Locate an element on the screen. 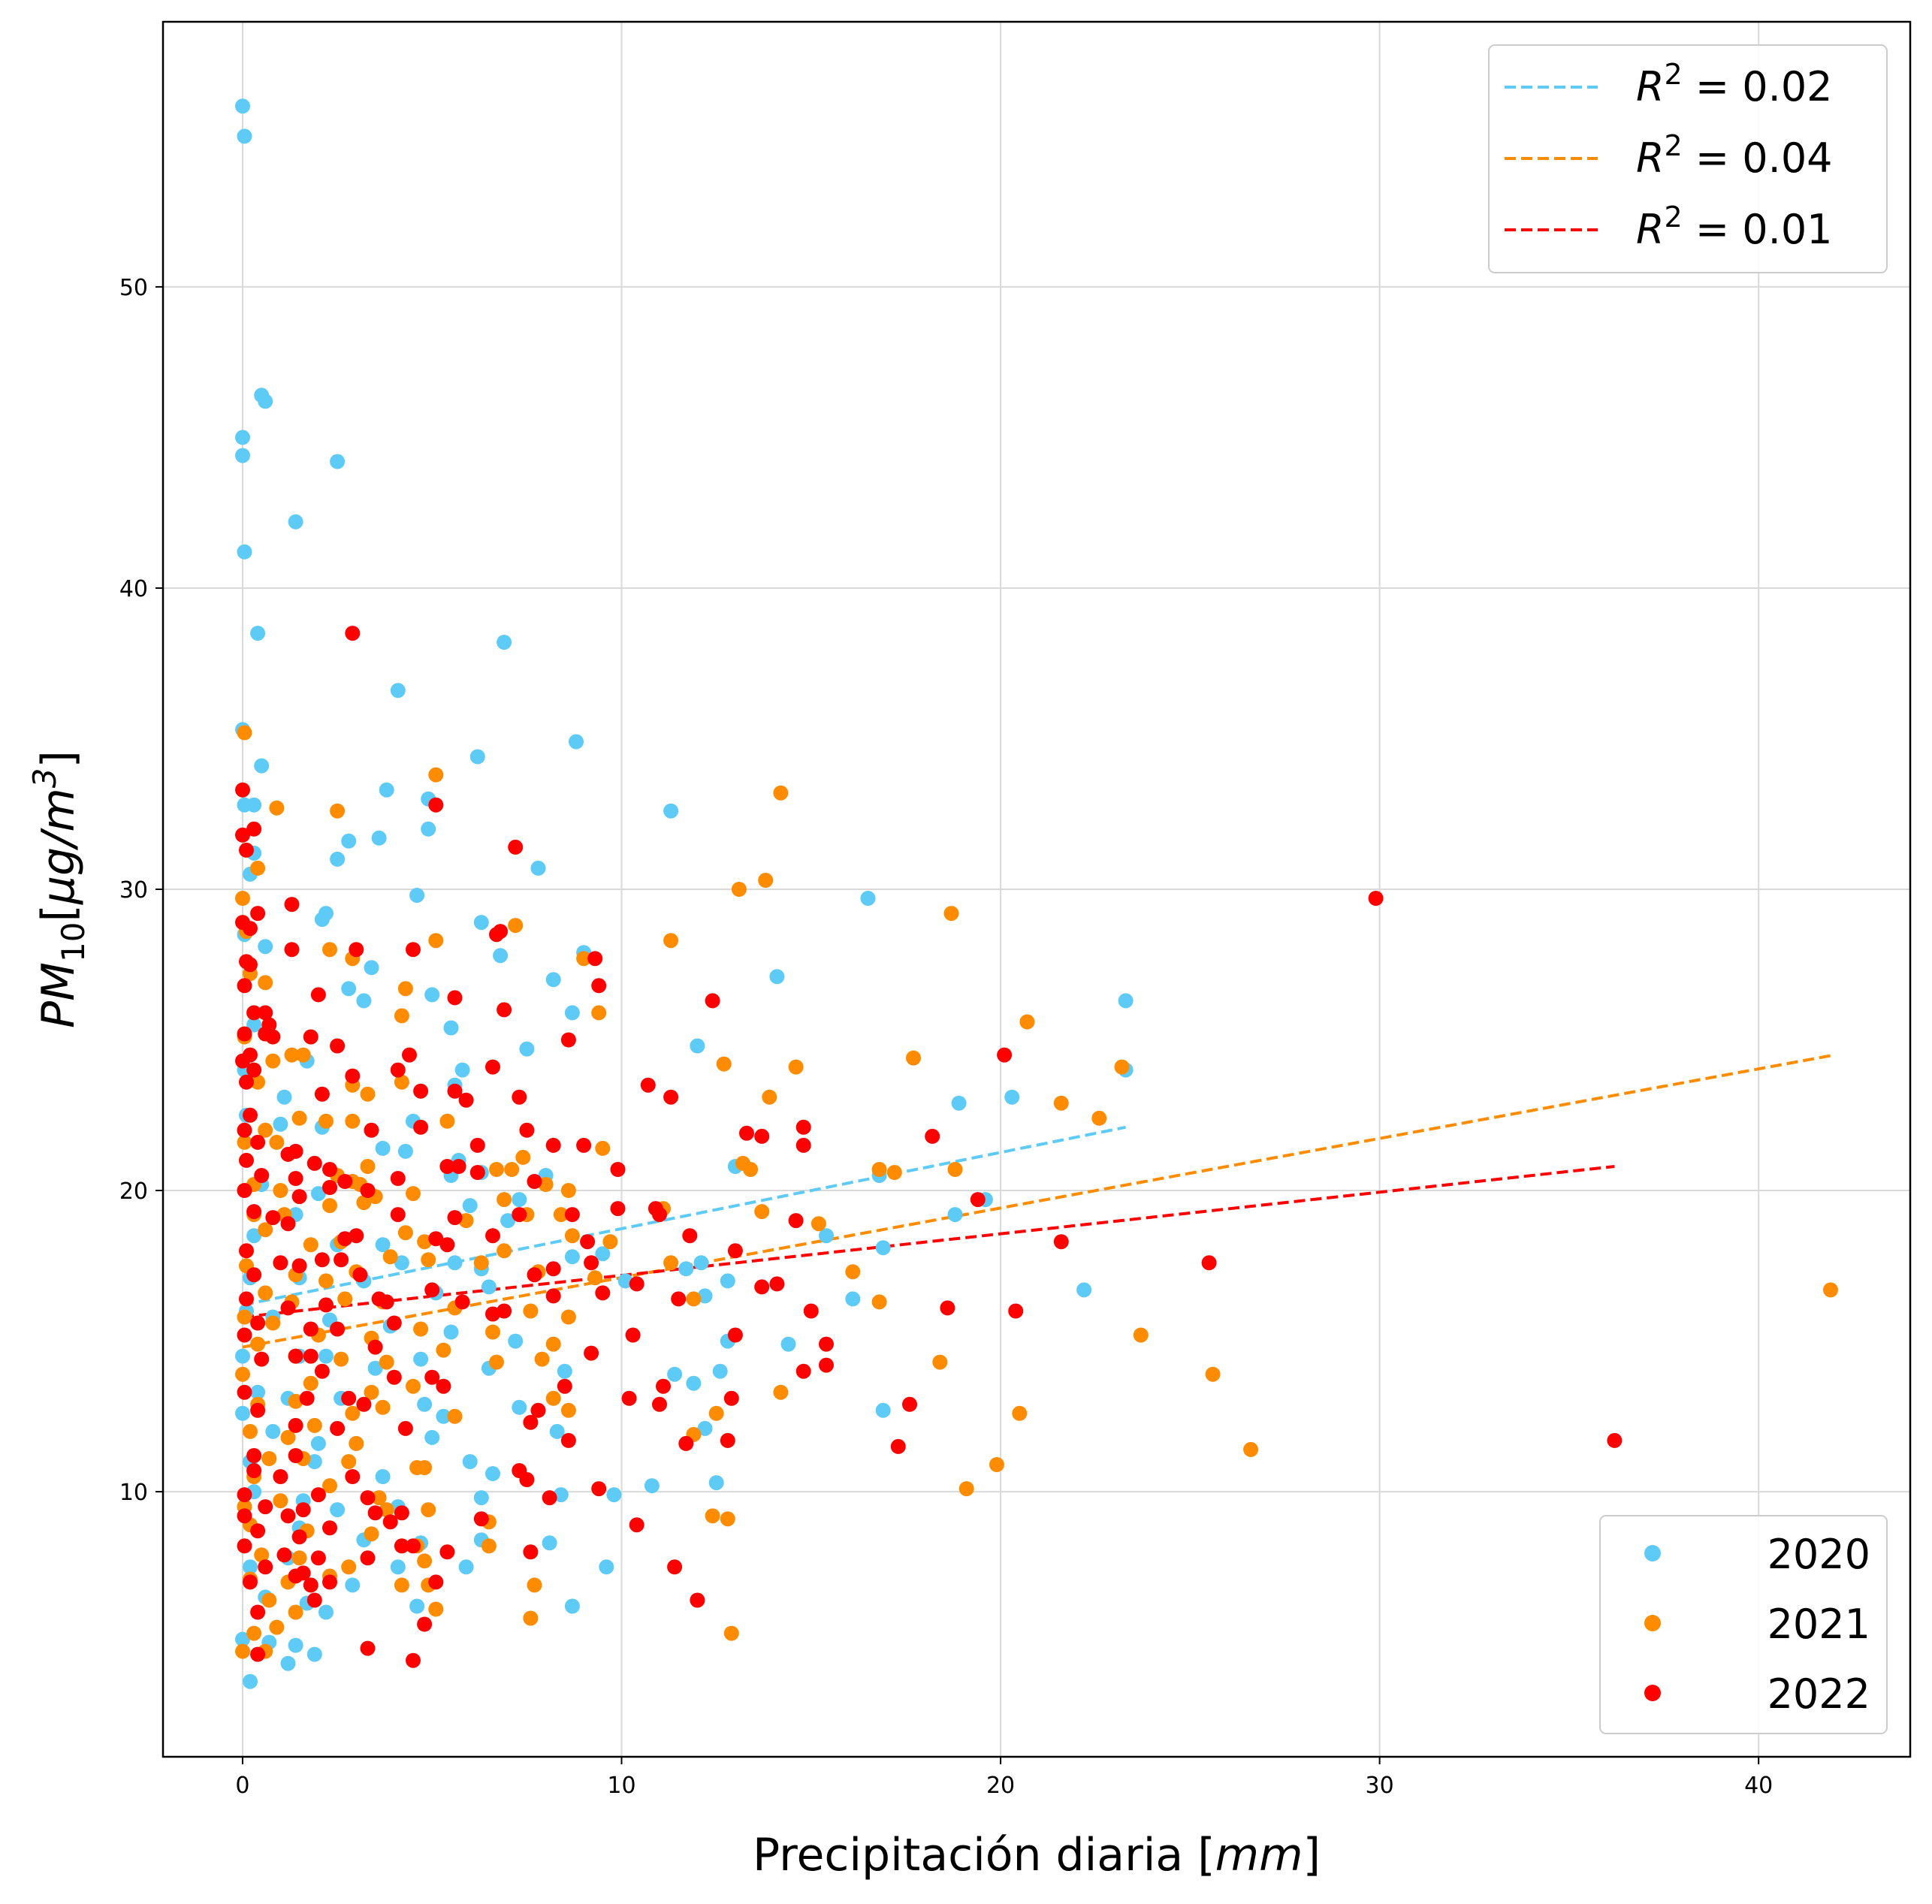 This screenshot has width=1932, height=1904. legend-trend-label-2022: R2 = 0.01 is located at coordinates (1734, 227).